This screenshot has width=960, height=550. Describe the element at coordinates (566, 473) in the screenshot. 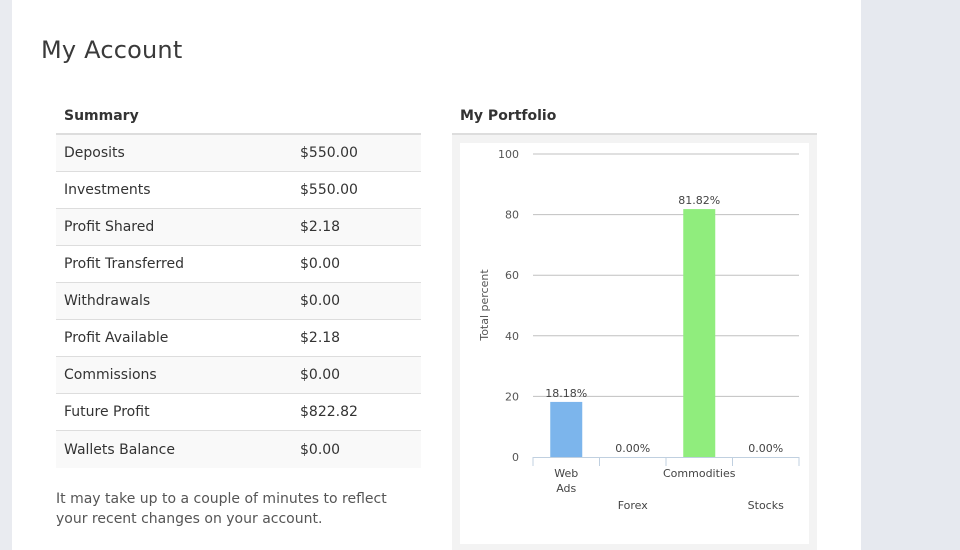

I see `x-tick-label: Web` at that location.